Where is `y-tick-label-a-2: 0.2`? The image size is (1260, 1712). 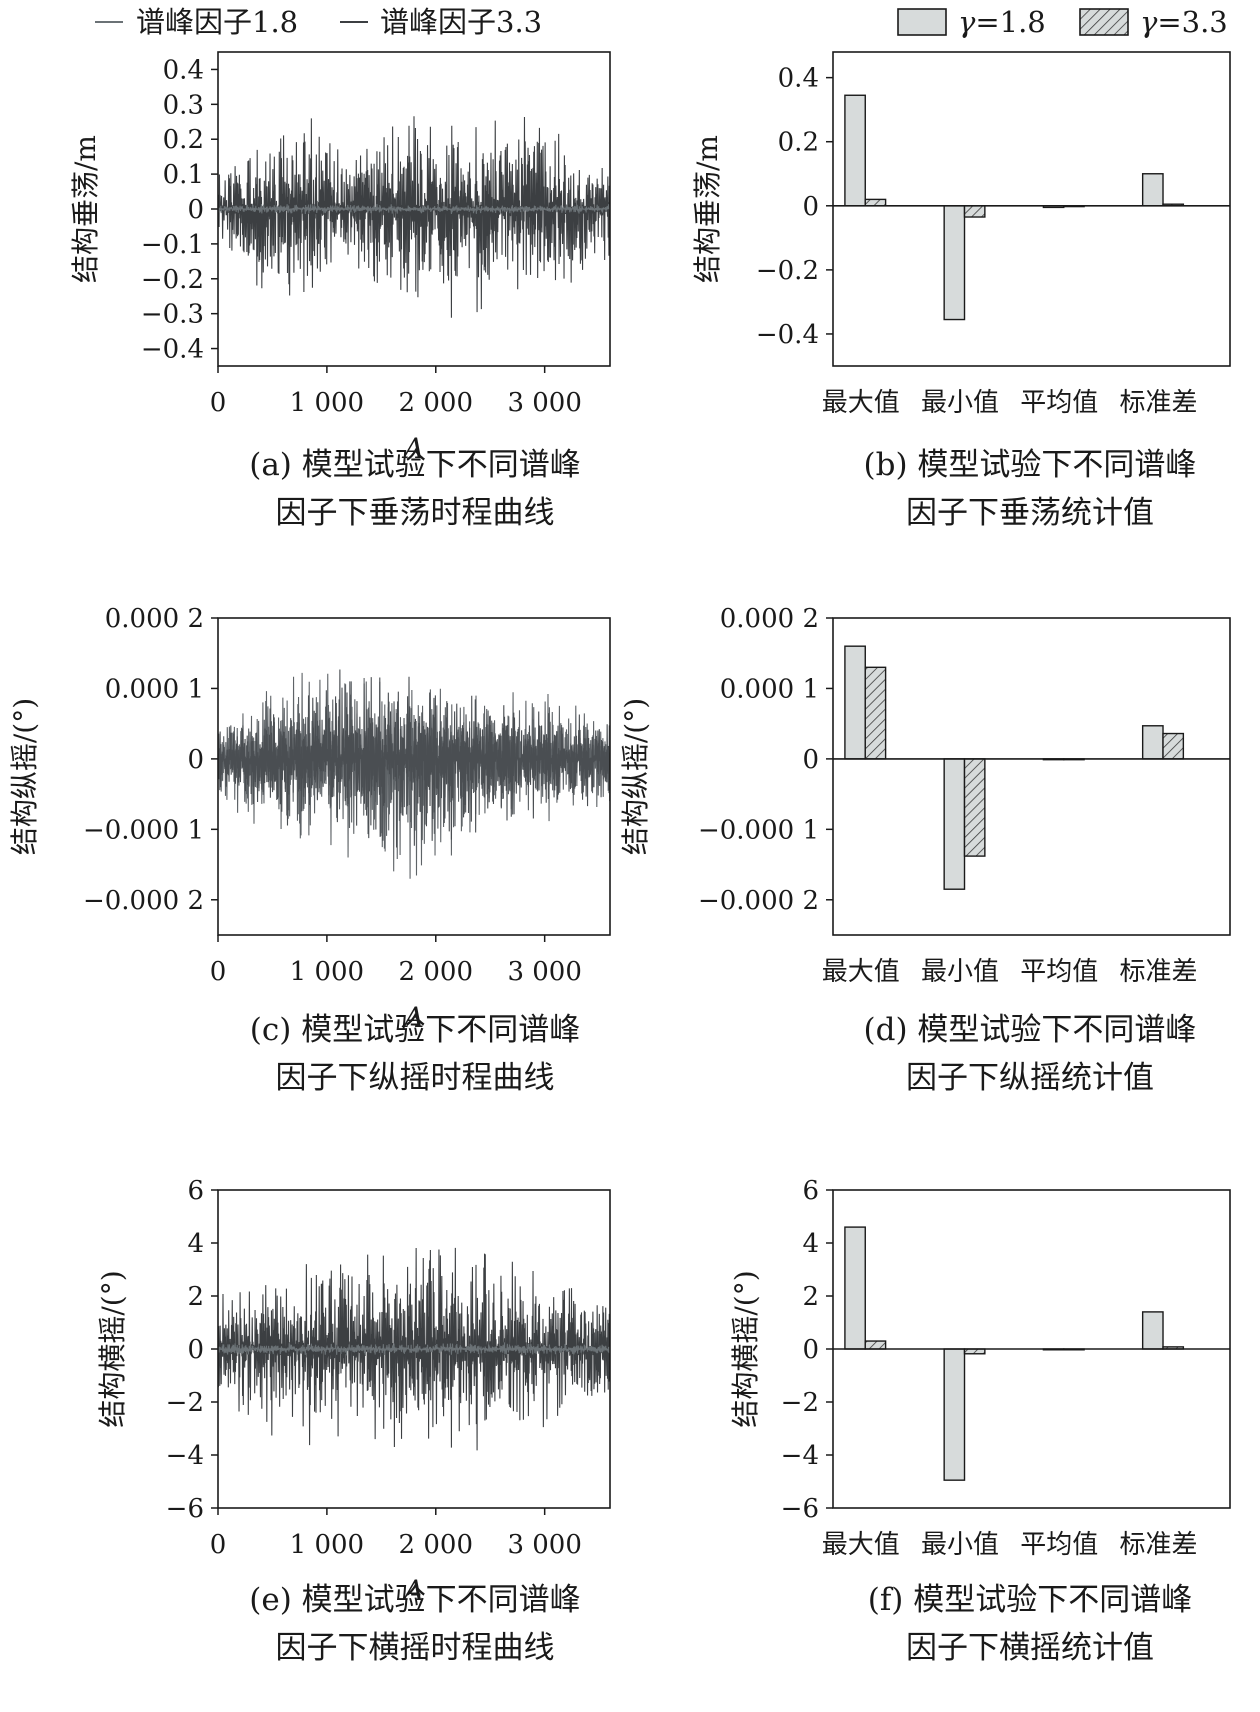
y-tick-label-a-2: 0.2 is located at coordinates (183, 140).